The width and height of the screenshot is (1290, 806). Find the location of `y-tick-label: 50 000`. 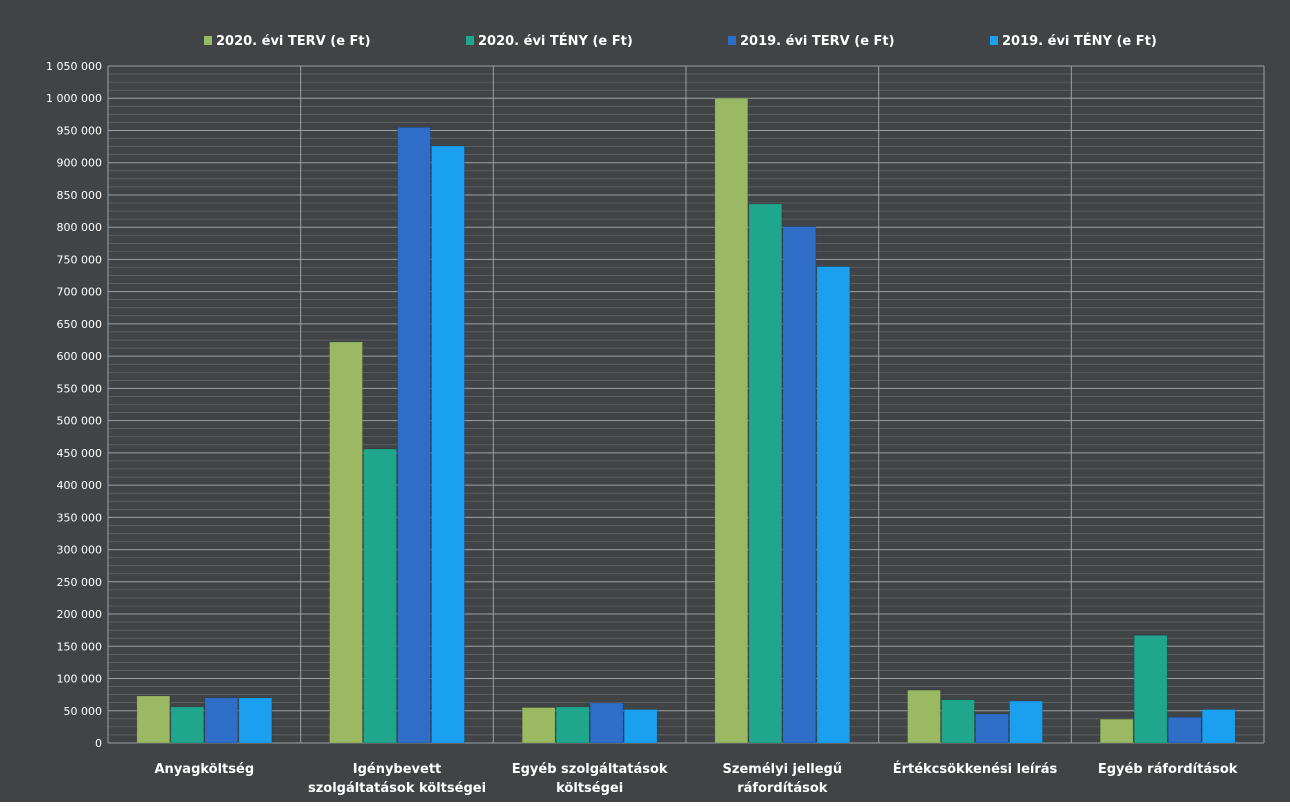

y-tick-label: 50 000 is located at coordinates (83, 711).